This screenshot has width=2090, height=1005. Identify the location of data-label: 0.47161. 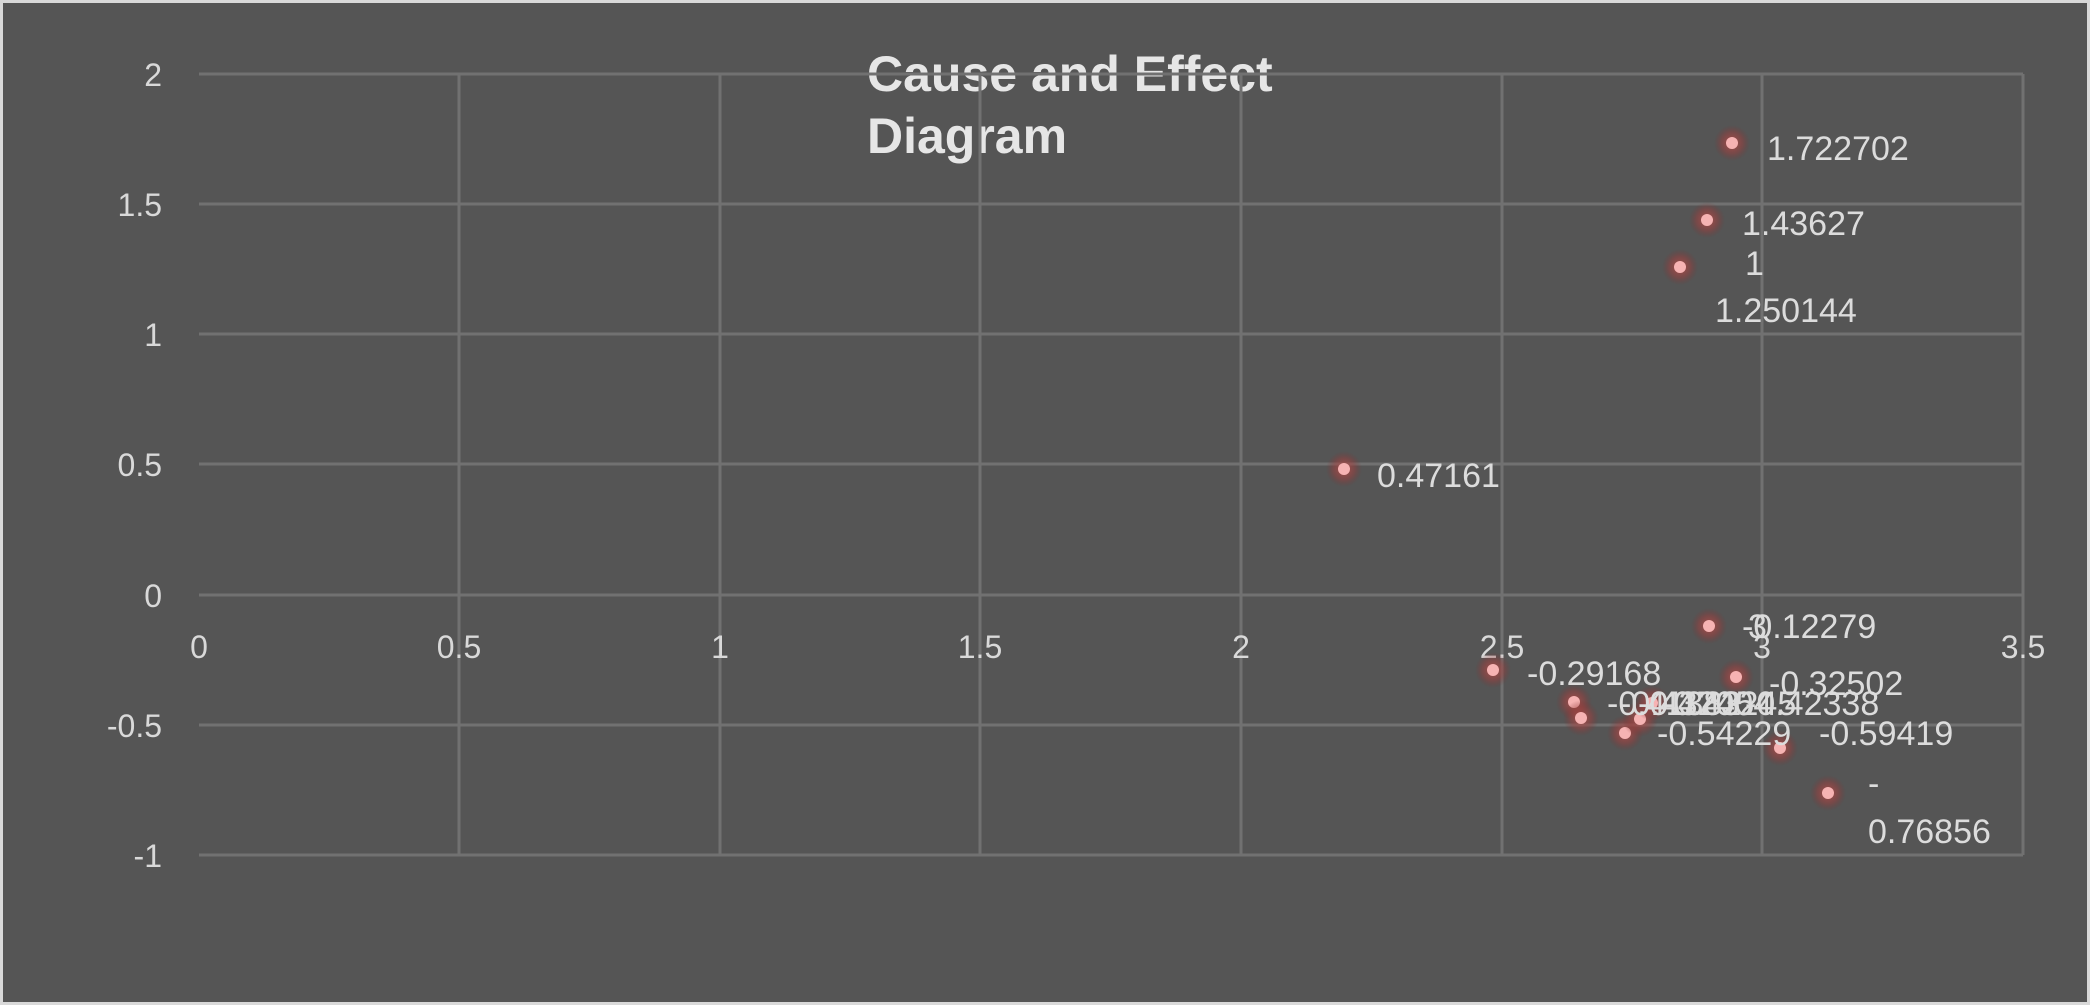
(1438, 476).